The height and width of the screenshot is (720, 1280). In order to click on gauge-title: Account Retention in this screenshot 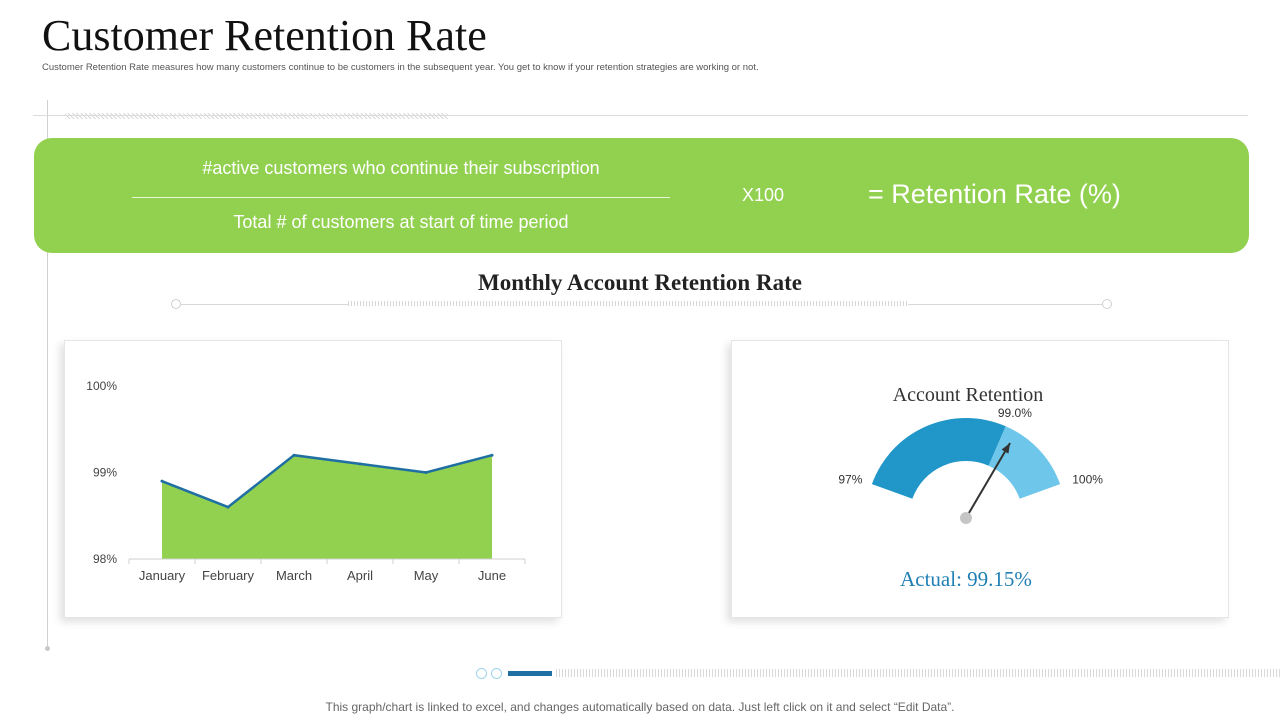, I will do `click(968, 395)`.